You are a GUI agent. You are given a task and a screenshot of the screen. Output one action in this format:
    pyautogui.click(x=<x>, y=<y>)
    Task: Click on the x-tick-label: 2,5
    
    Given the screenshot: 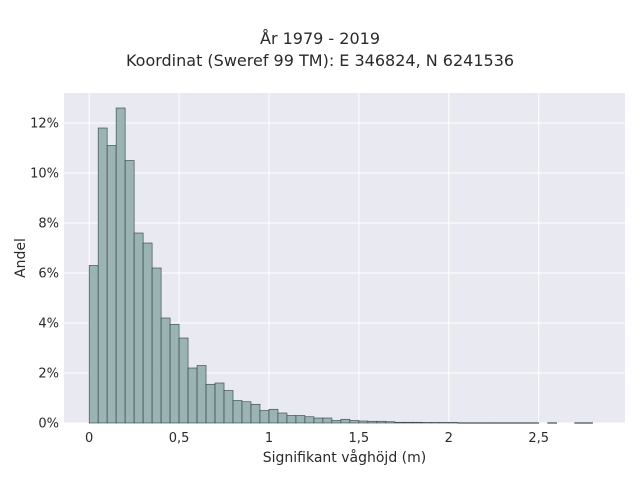 What is the action you would take?
    pyautogui.click(x=538, y=438)
    